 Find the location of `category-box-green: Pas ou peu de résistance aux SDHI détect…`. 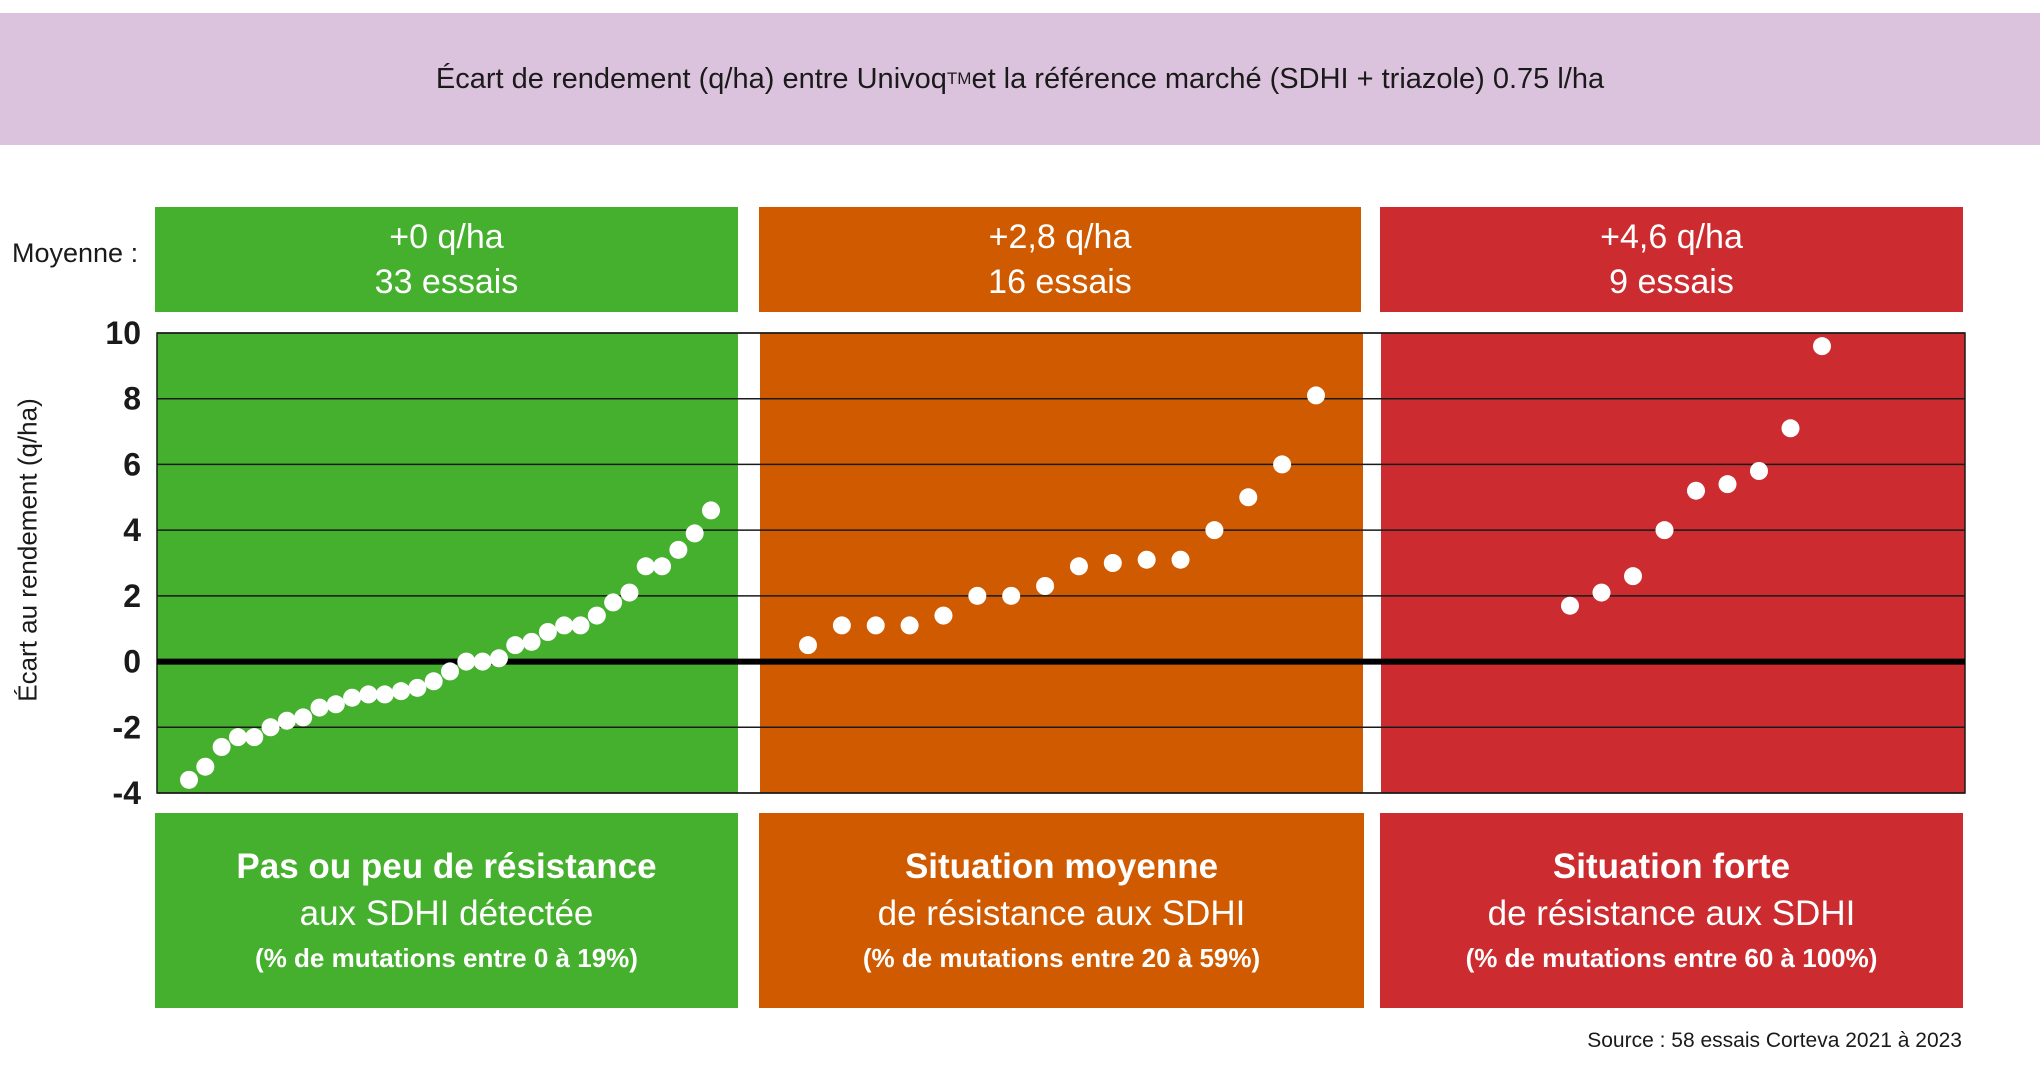

category-box-green: Pas ou peu de résistance aux SDHI détect… is located at coordinates (446, 910).